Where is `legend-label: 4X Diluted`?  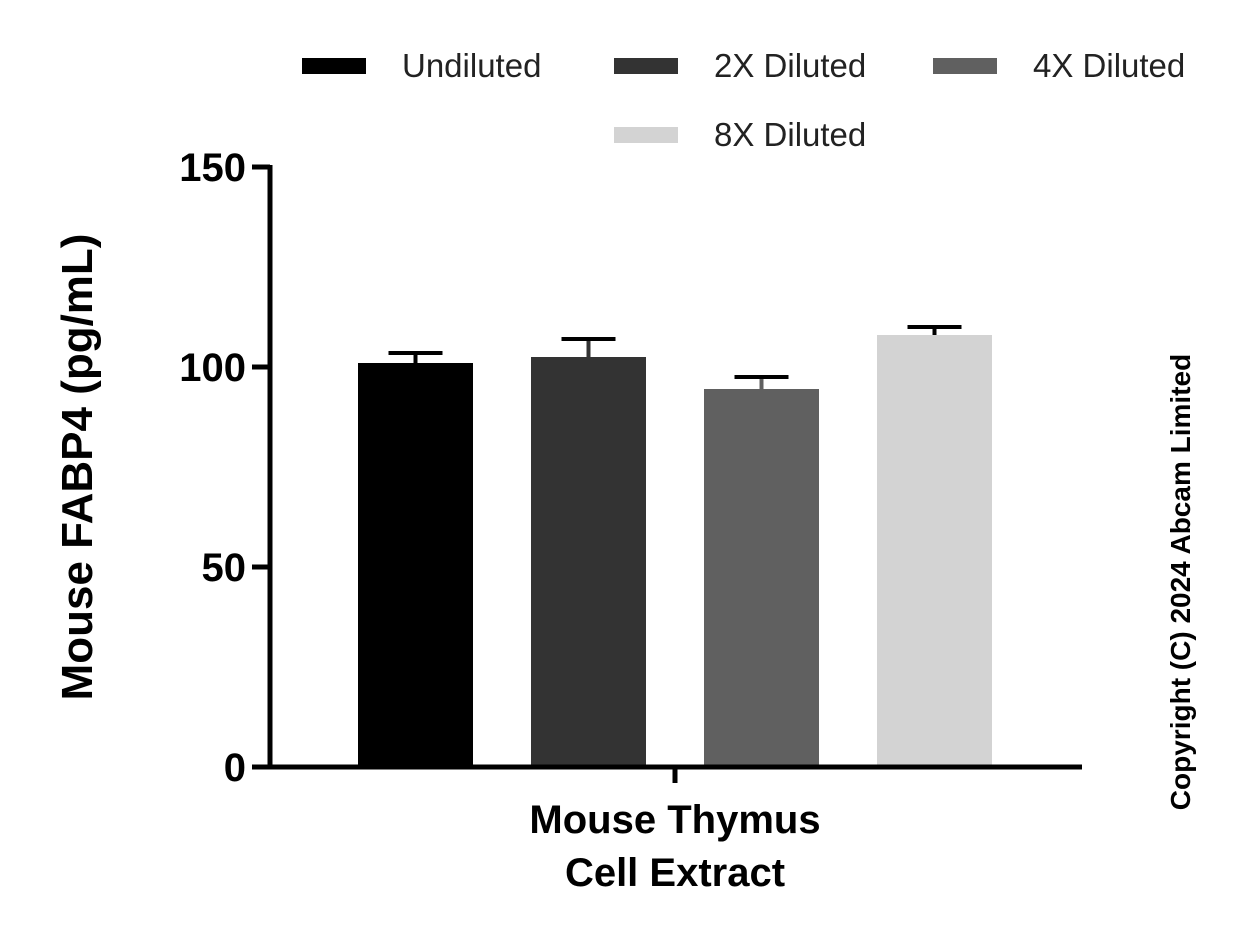 legend-label: 4X Diluted is located at coordinates (1109, 65).